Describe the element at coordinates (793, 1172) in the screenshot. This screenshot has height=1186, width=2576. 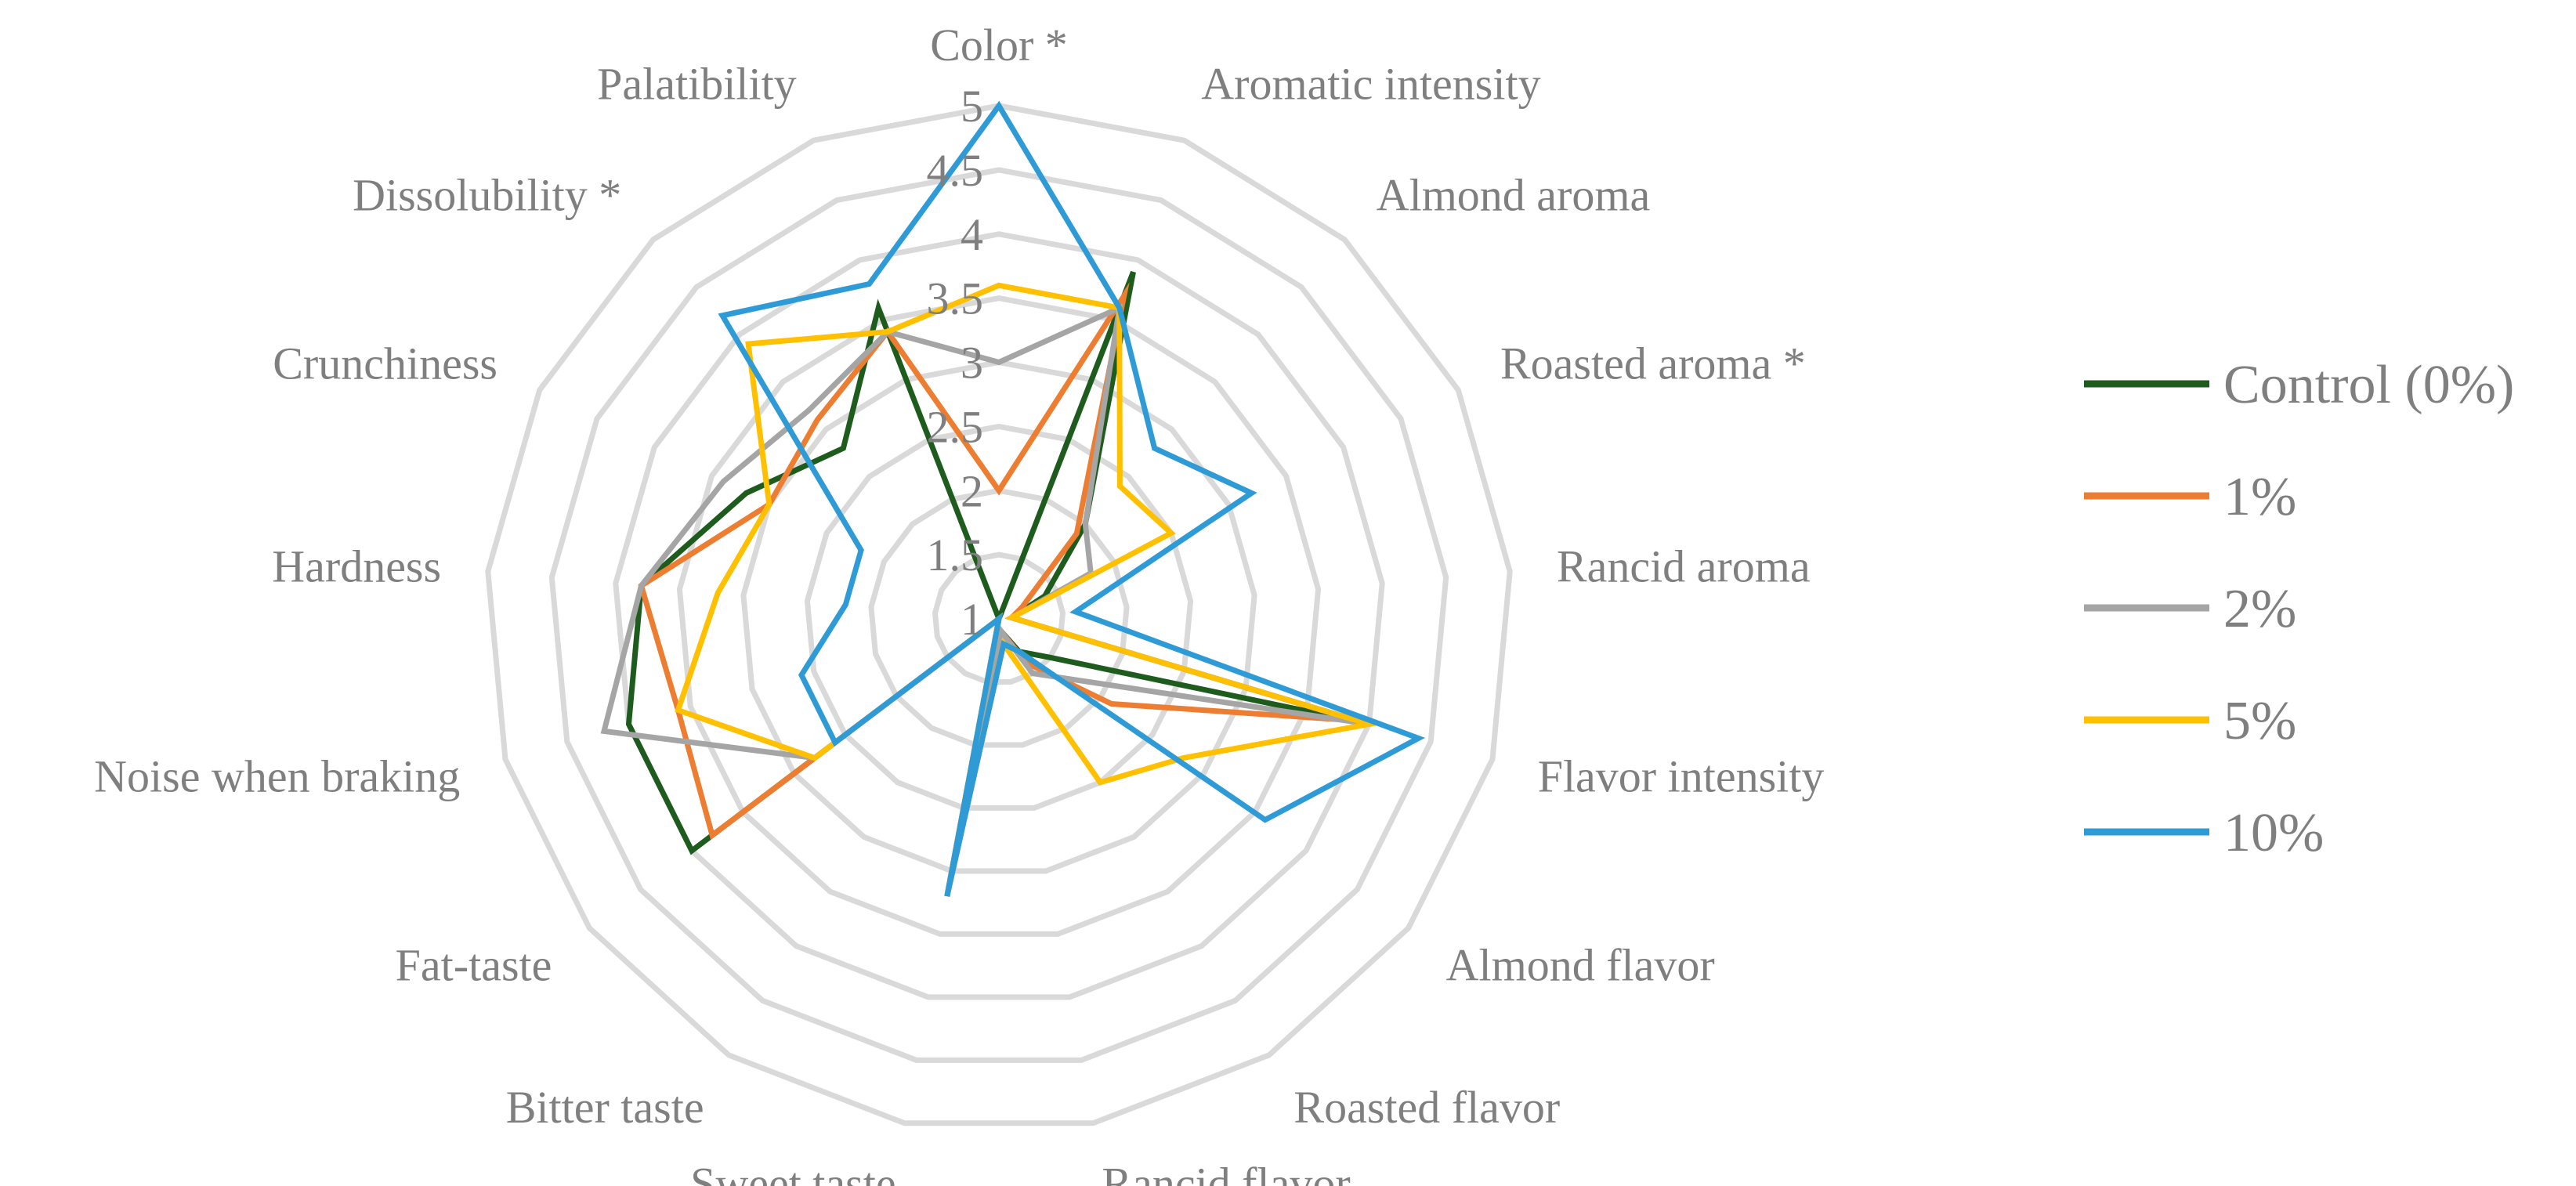
I see `axis-label: Sweet taste` at that location.